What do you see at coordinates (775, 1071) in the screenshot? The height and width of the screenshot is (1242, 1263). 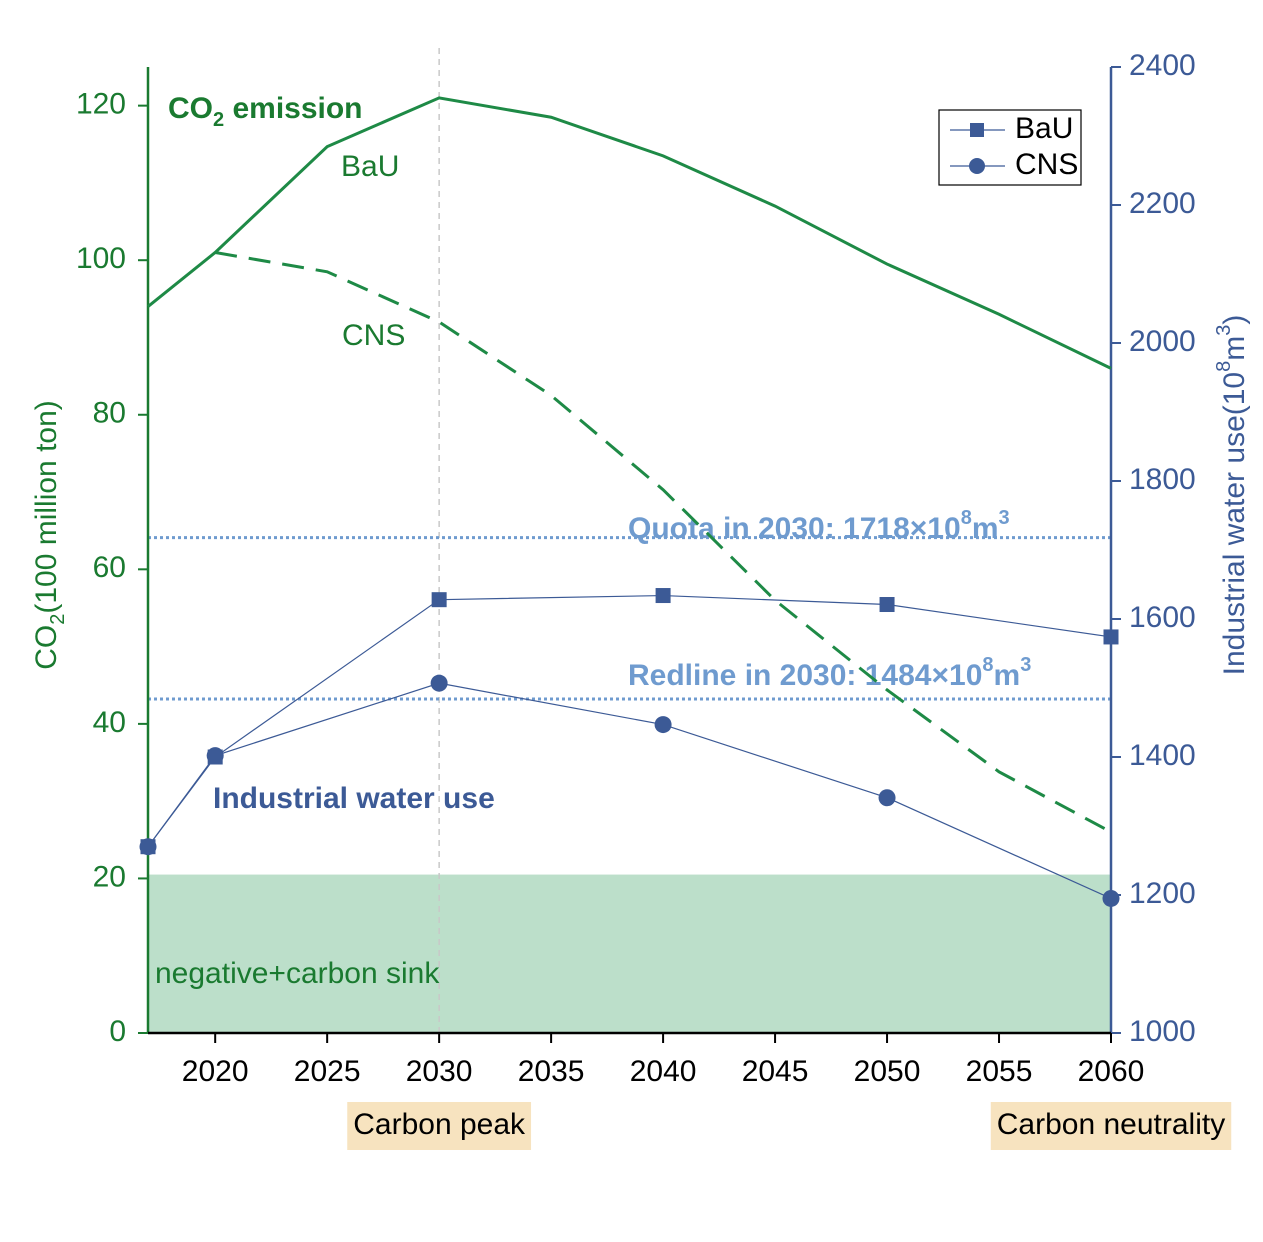 I see `x-tick-label: 2045` at bounding box center [775, 1071].